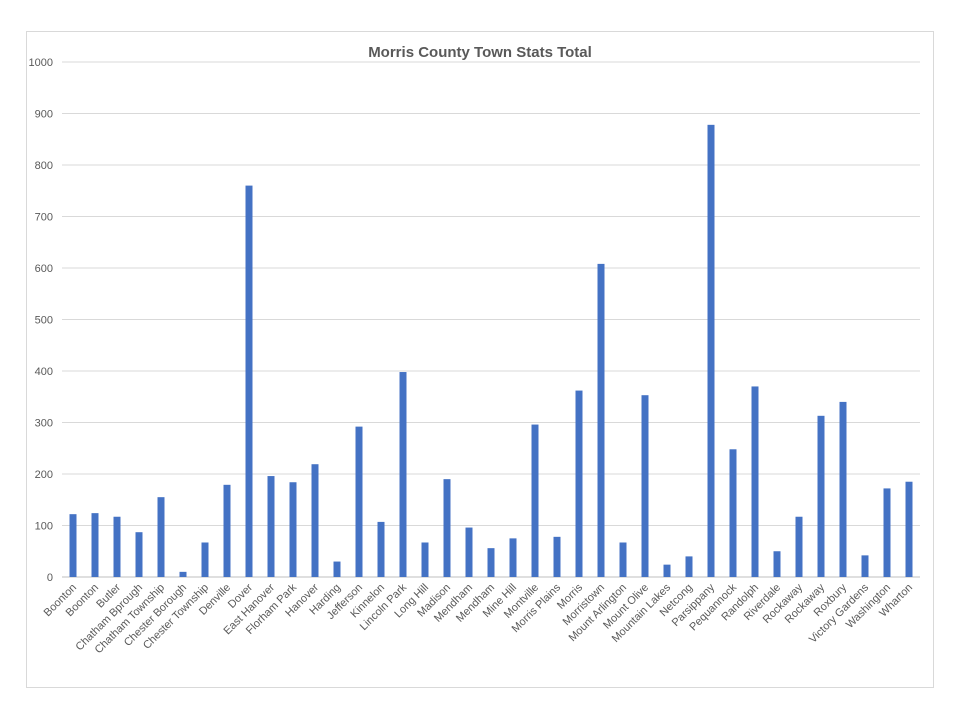 The image size is (960, 720). What do you see at coordinates (44, 321) in the screenshot?
I see `y-tick-label: 500` at bounding box center [44, 321].